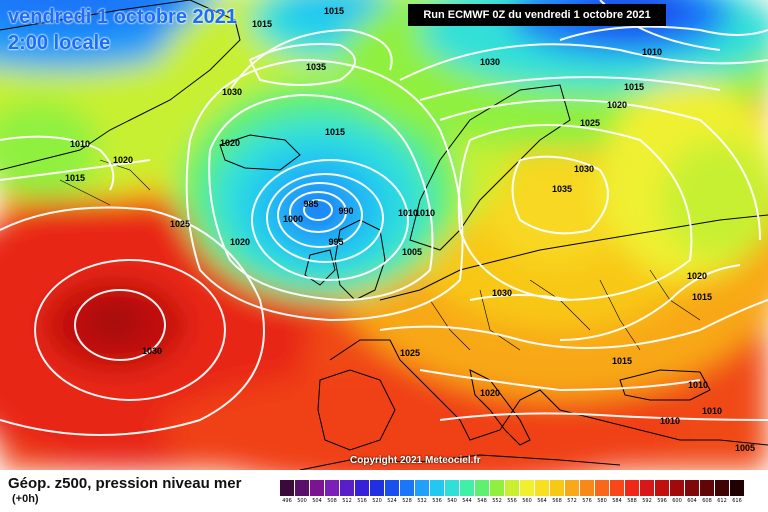  I want to click on scale-tick-label: 532, so click(422, 501).